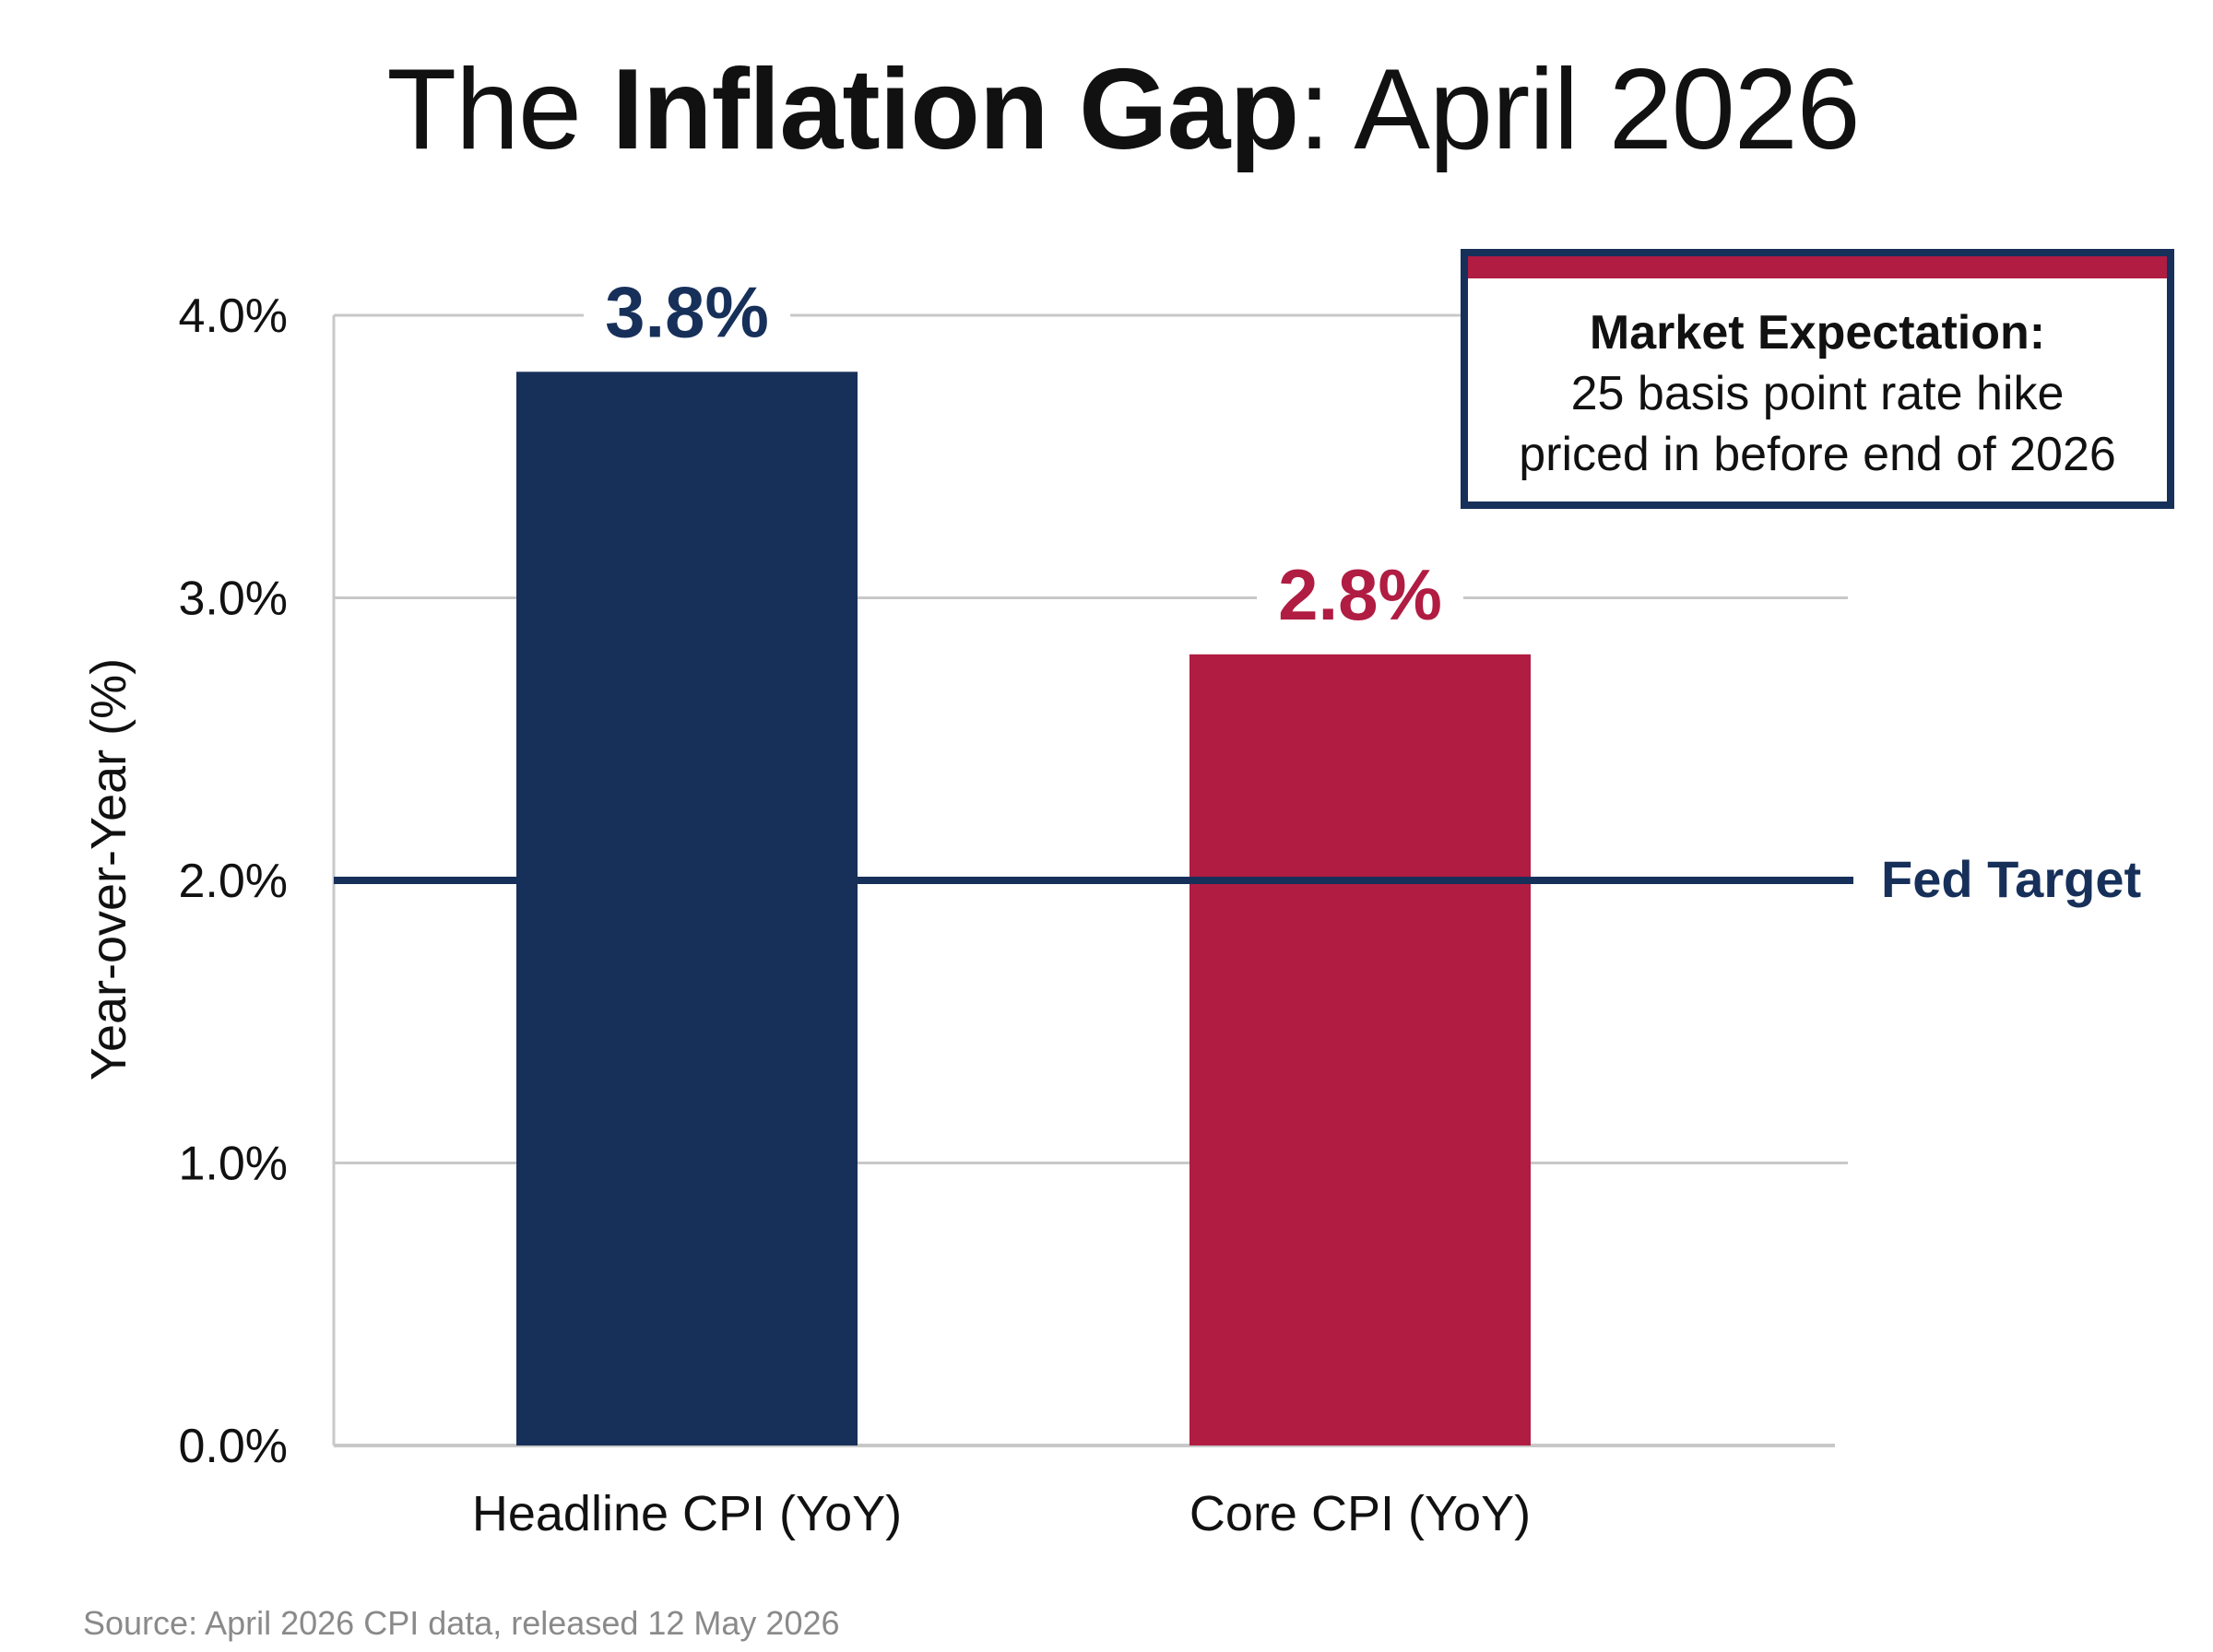 The image size is (2213, 1652). I want to click on bar-value-label: 2.8%, so click(1360, 594).